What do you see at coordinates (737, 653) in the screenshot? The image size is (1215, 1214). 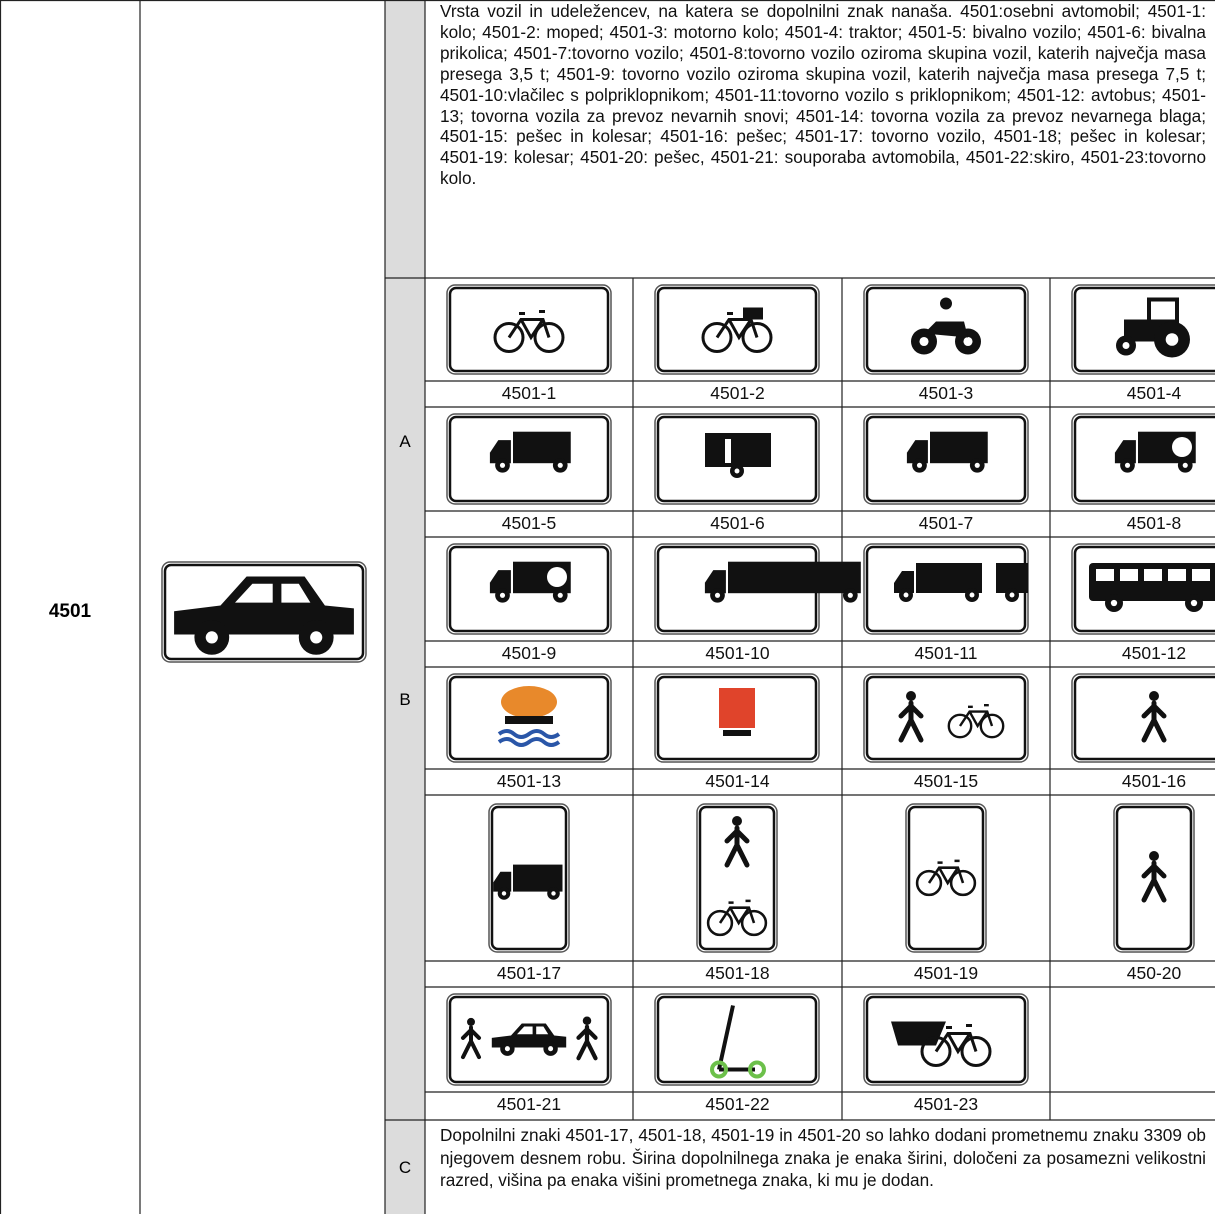 I see `sign-label: 4501-10` at bounding box center [737, 653].